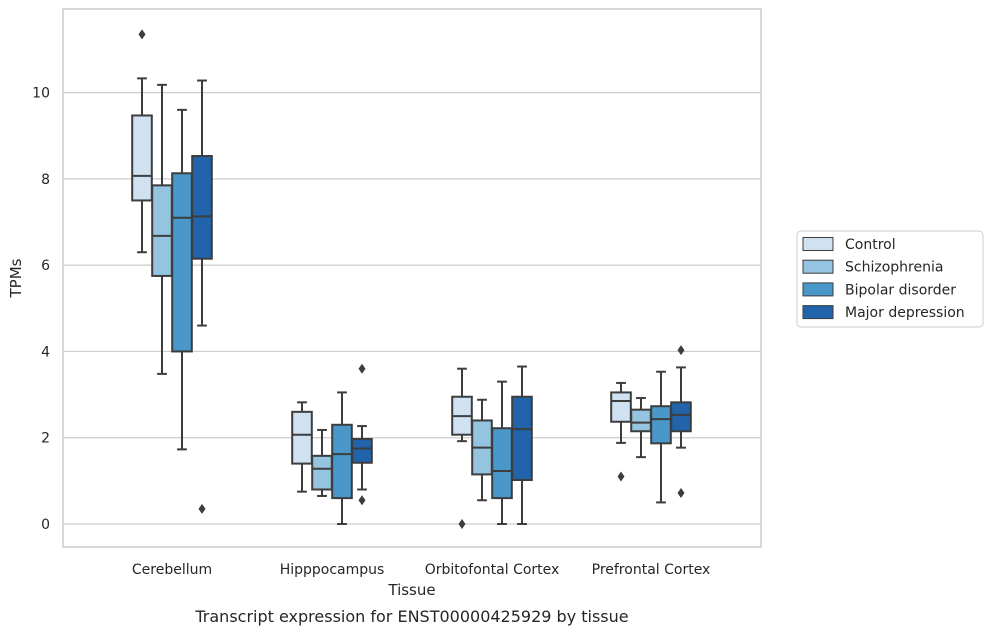 Image resolution: width=992 pixels, height=634 pixels. Describe the element at coordinates (492, 570) in the screenshot. I see `x-tick-label: Orbitofontal Cortex` at that location.